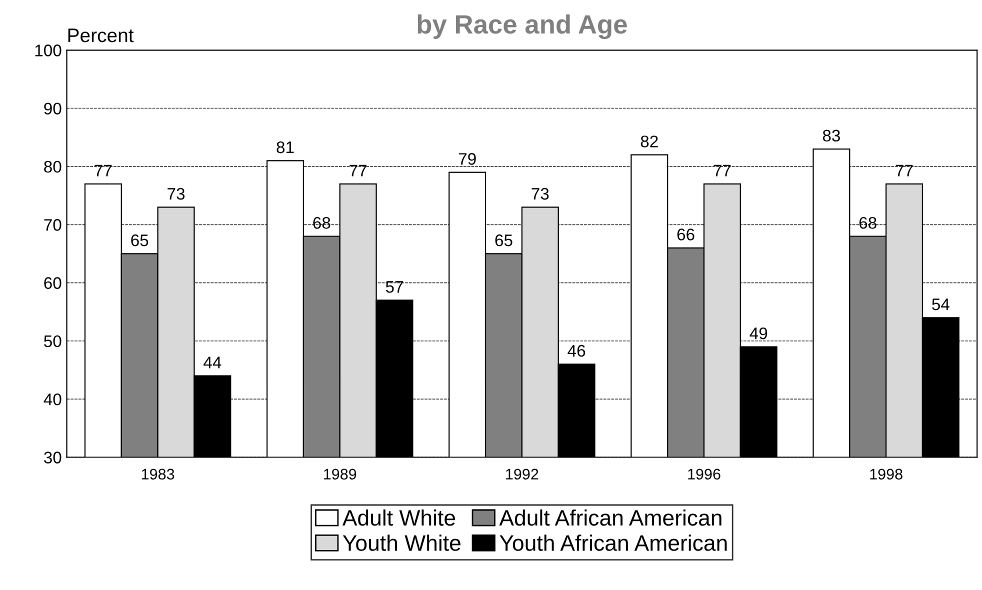  I want to click on y-tick-label: 30, so click(53, 458).